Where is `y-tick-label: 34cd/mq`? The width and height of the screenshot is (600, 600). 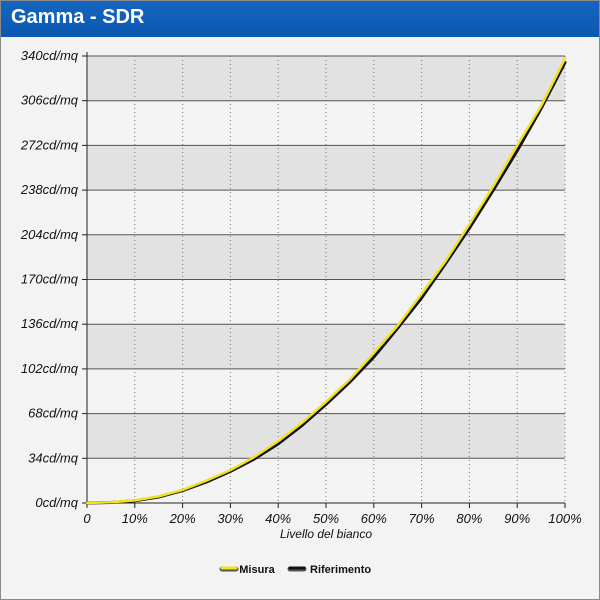 y-tick-label: 34cd/mq is located at coordinates (53, 457).